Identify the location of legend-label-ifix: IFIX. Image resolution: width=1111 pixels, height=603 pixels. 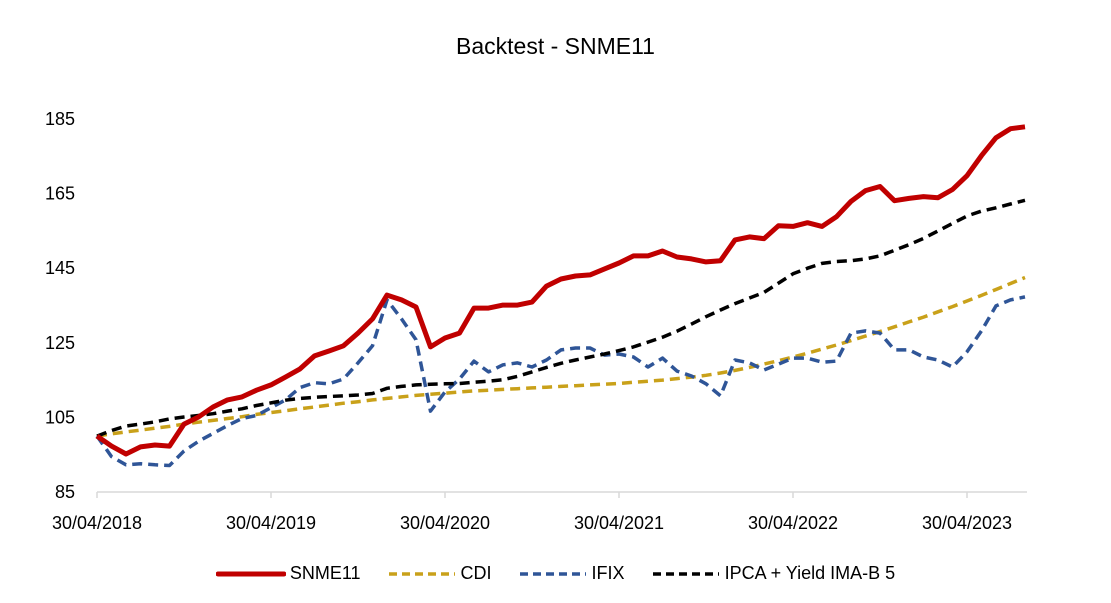
(608, 573).